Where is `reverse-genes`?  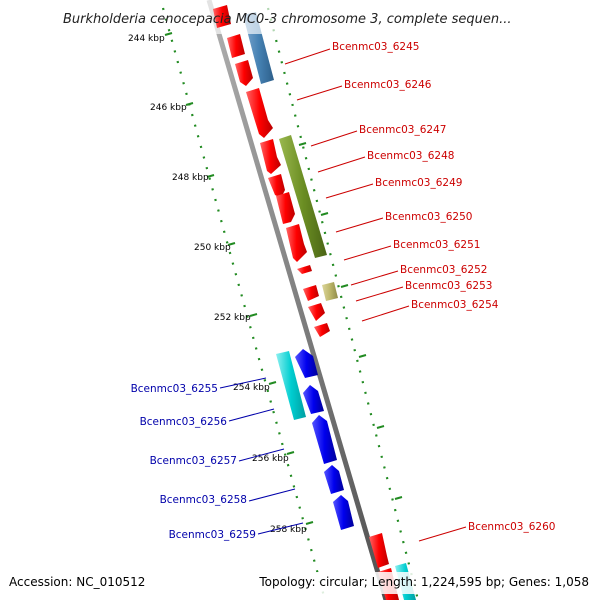 reverse-genes is located at coordinates (324, 439).